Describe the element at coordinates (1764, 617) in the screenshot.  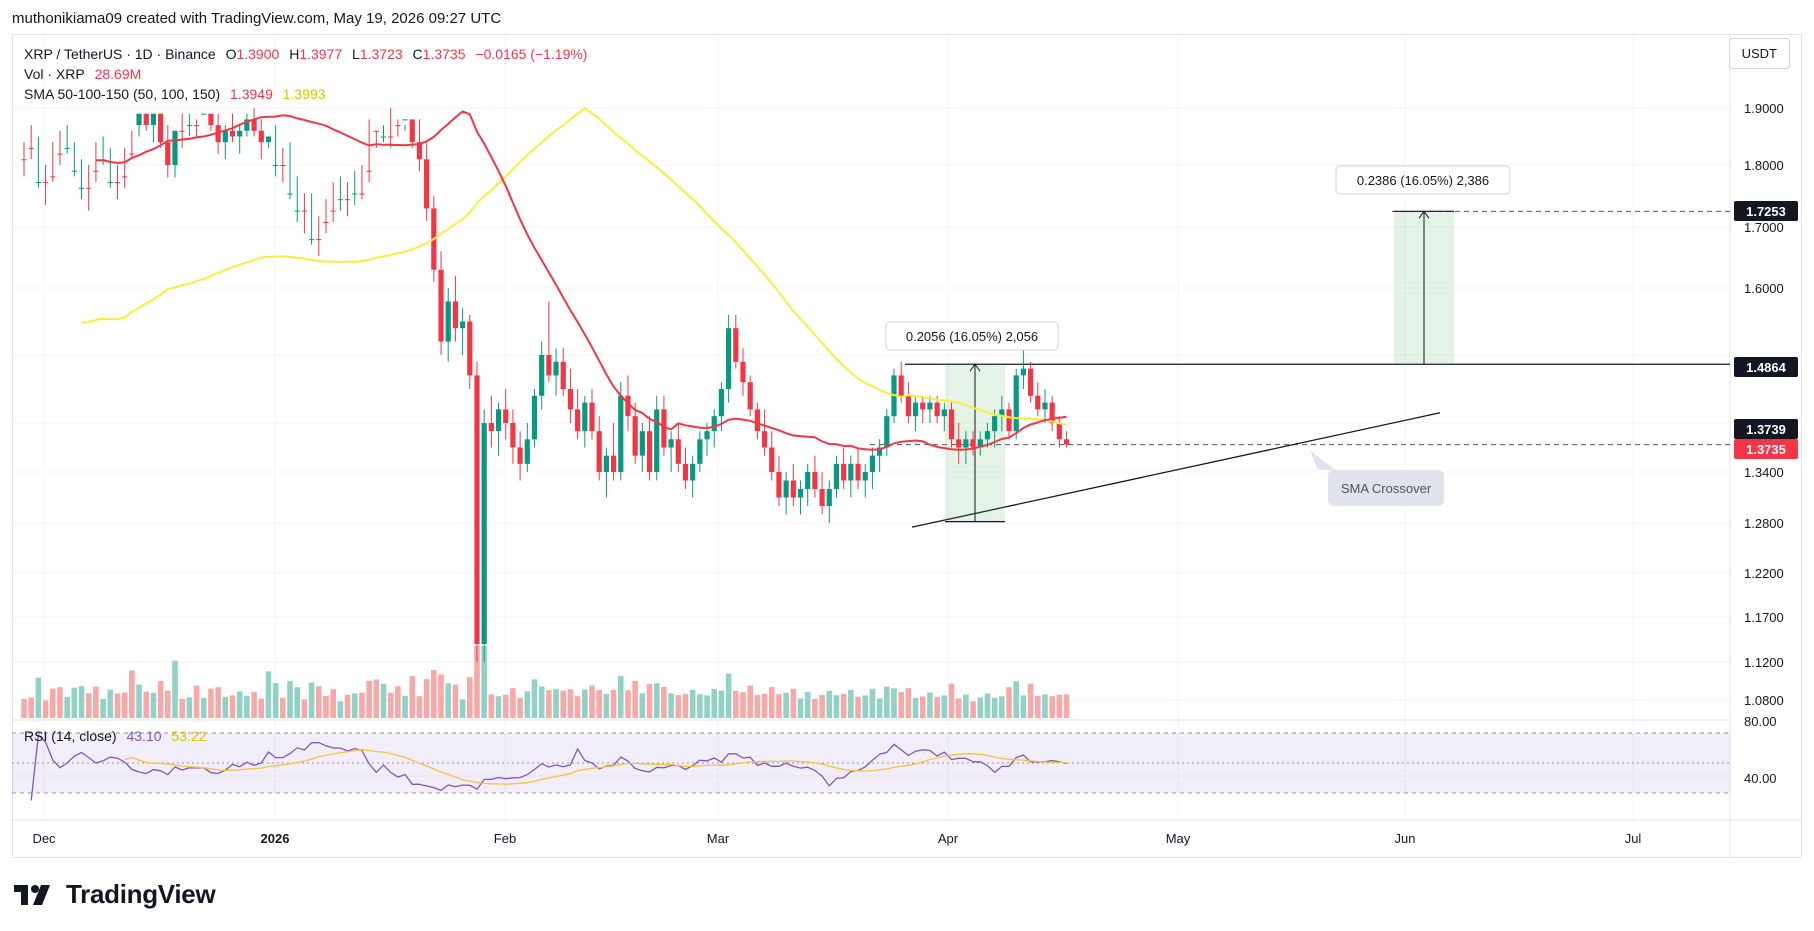
I see `price-tick-label: 1.1700` at that location.